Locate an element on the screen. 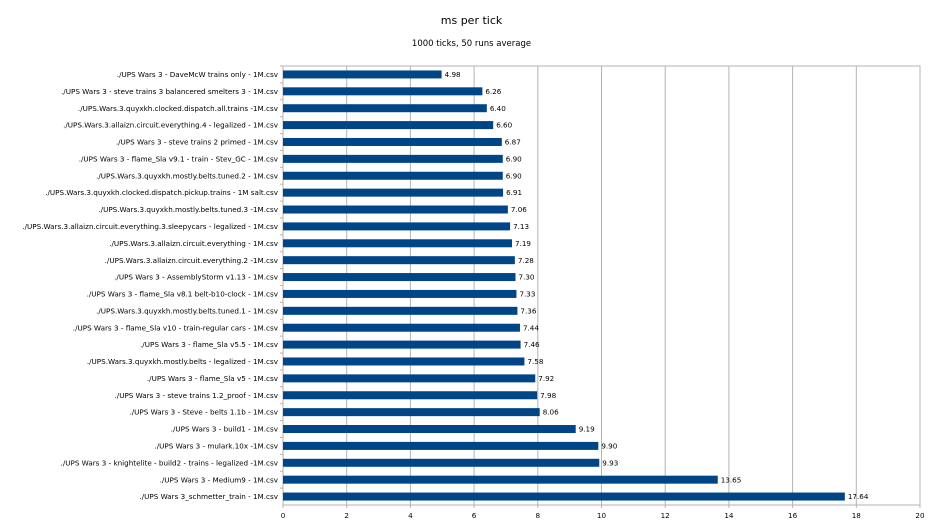  x-tick-label: 8 is located at coordinates (538, 515).